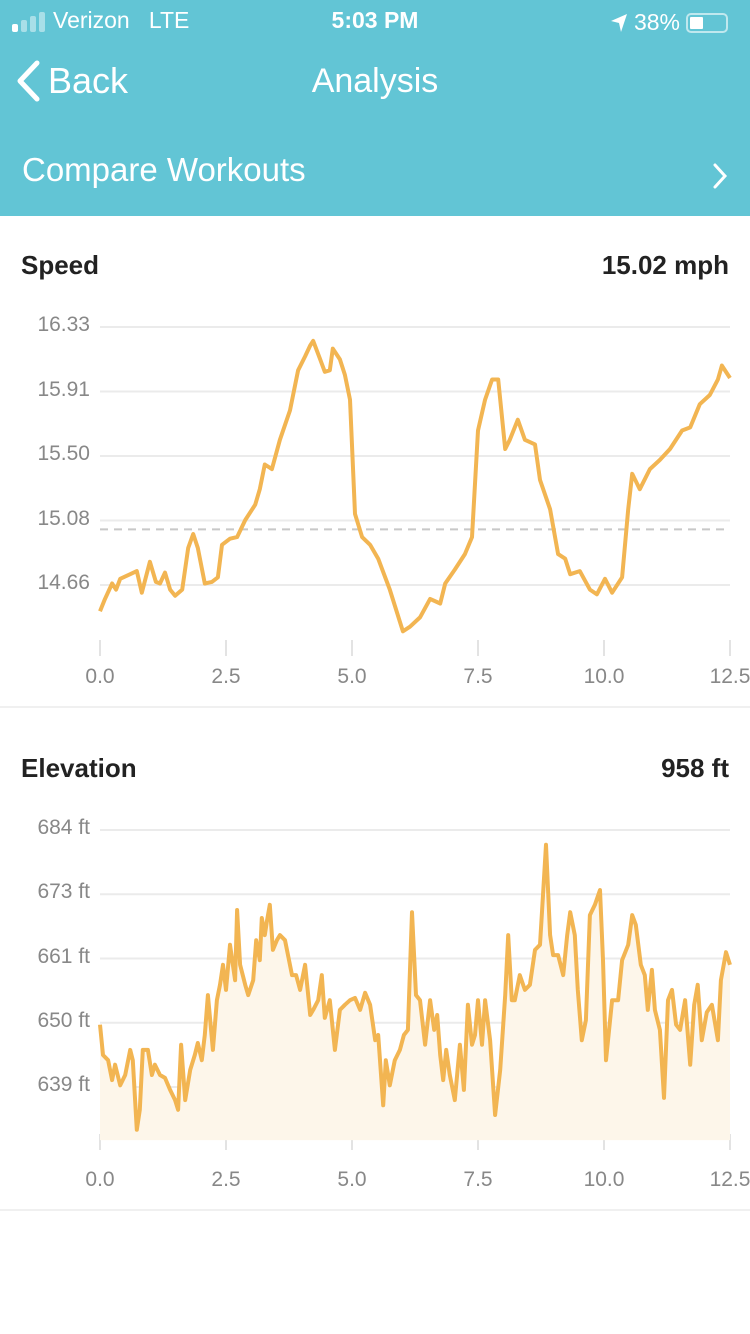  Describe the element at coordinates (707, 22) in the screenshot. I see `battery-icon` at that location.